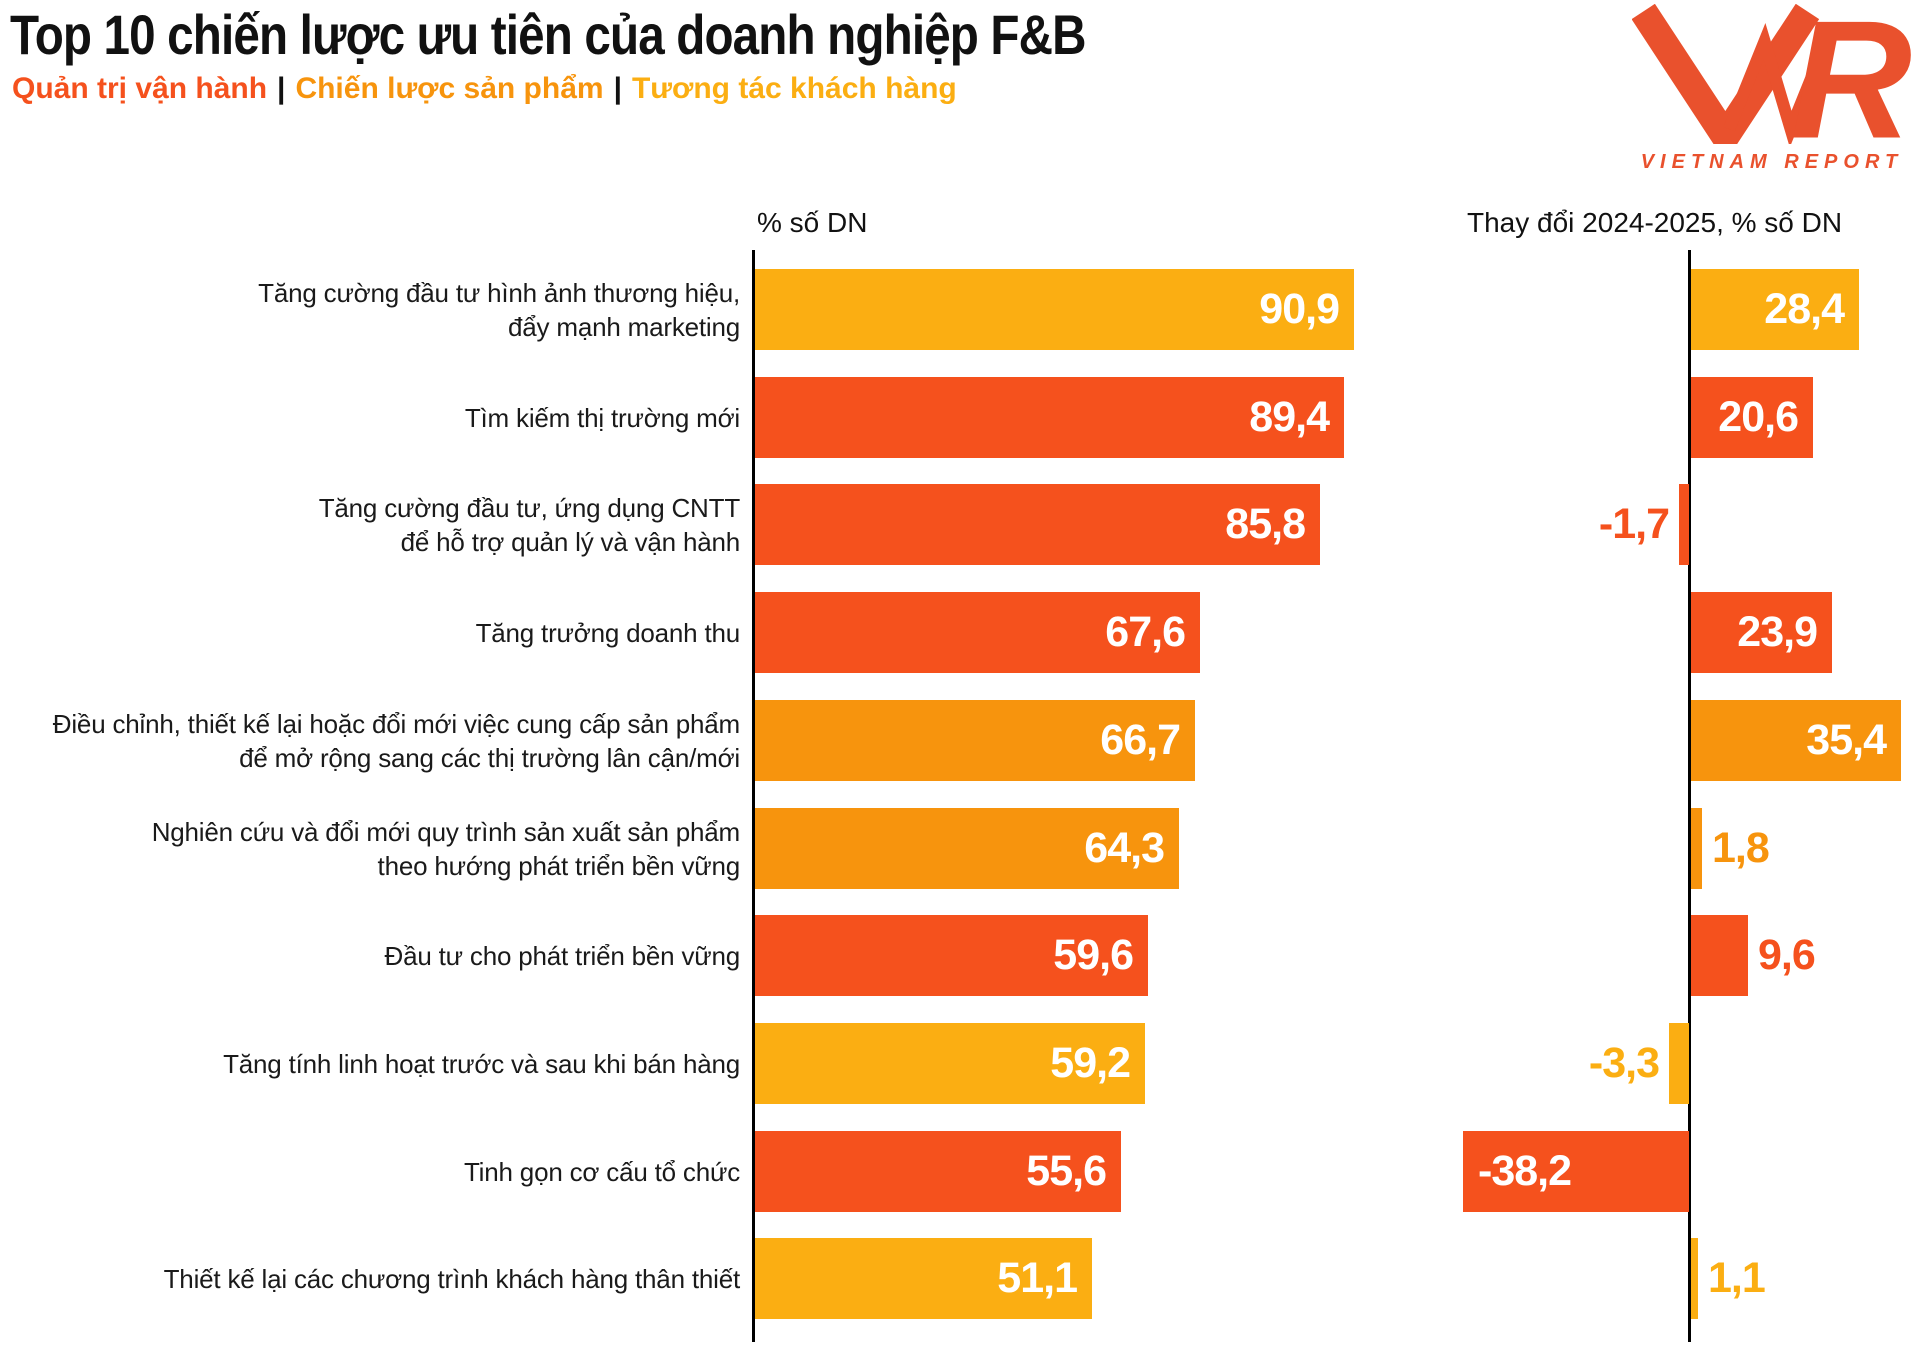 The height and width of the screenshot is (1358, 1920). What do you see at coordinates (1851, 74) in the screenshot?
I see `svg-text: R` at bounding box center [1851, 74].